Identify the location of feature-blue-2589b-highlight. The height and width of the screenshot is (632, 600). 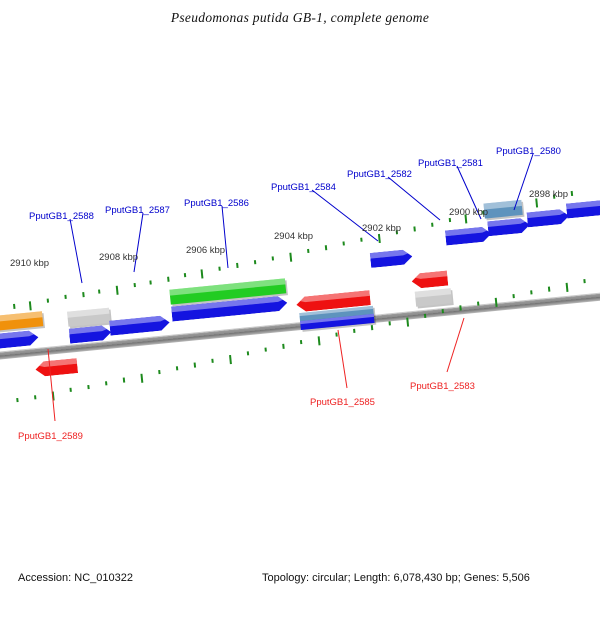
(19, 335).